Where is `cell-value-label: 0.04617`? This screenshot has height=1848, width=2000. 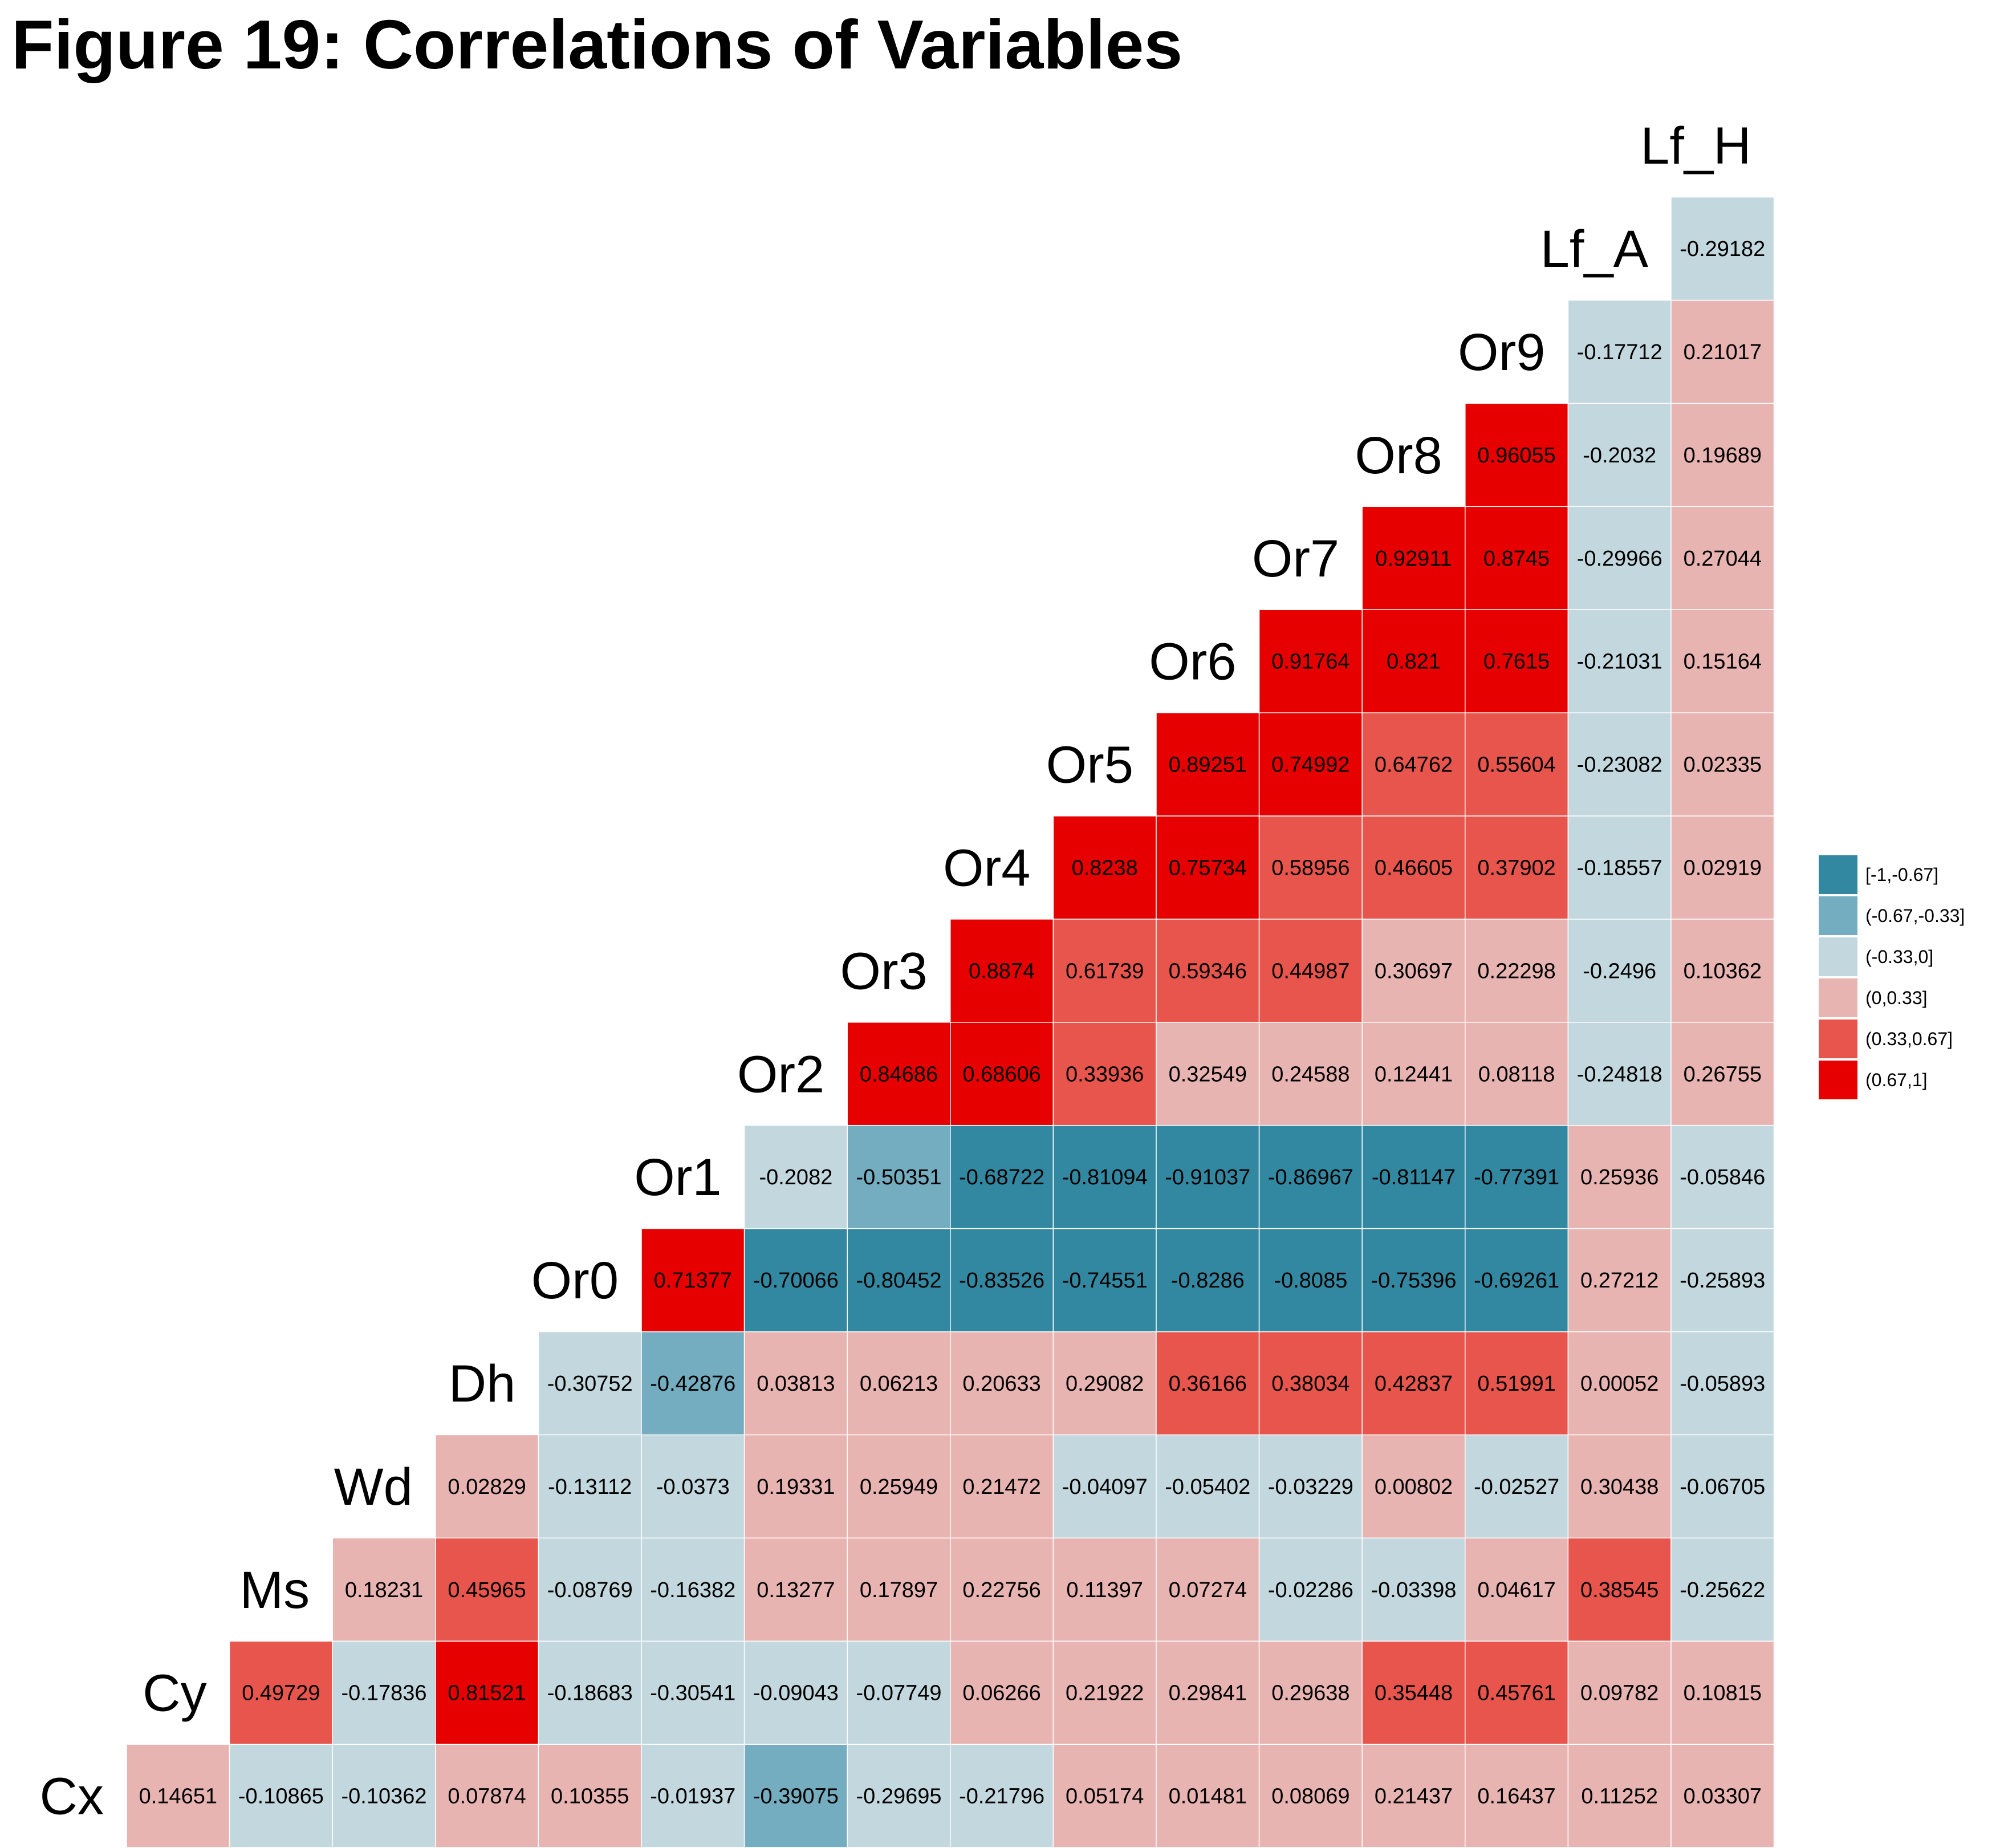
cell-value-label: 0.04617 is located at coordinates (1516, 1590).